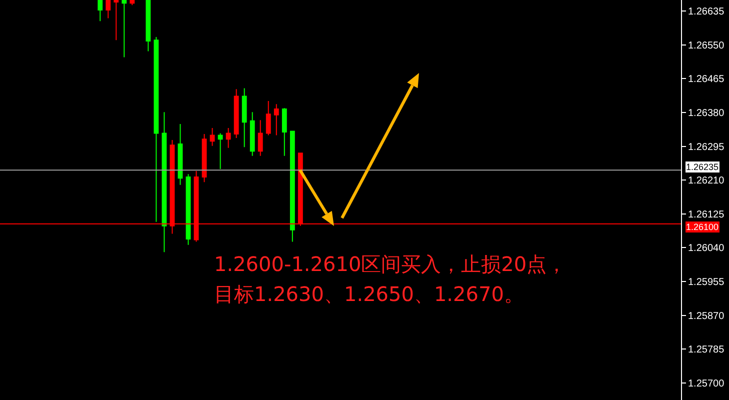 This screenshot has width=729, height=400. What do you see at coordinates (706, 147) in the screenshot?
I see `y-tick-label: 1.26295` at bounding box center [706, 147].